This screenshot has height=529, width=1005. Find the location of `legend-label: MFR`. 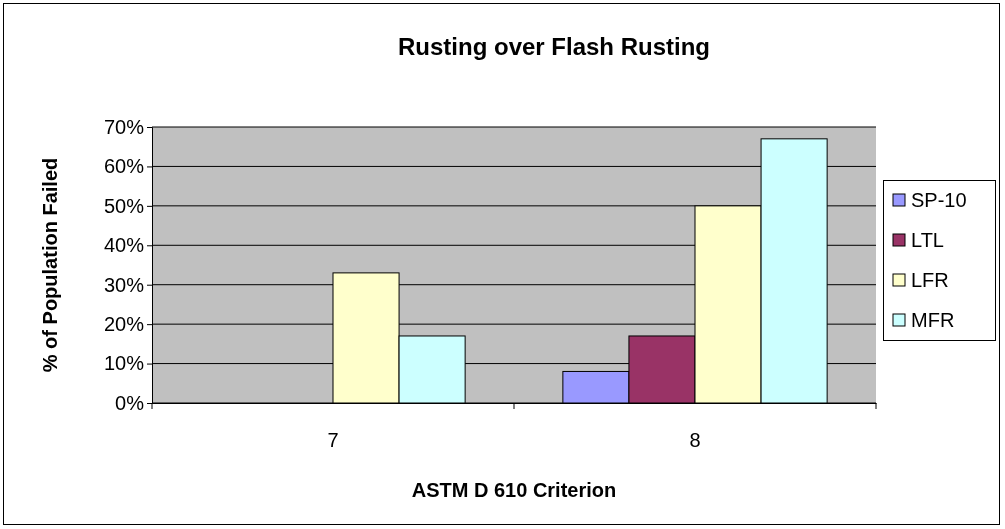

legend-label: MFR is located at coordinates (933, 320).